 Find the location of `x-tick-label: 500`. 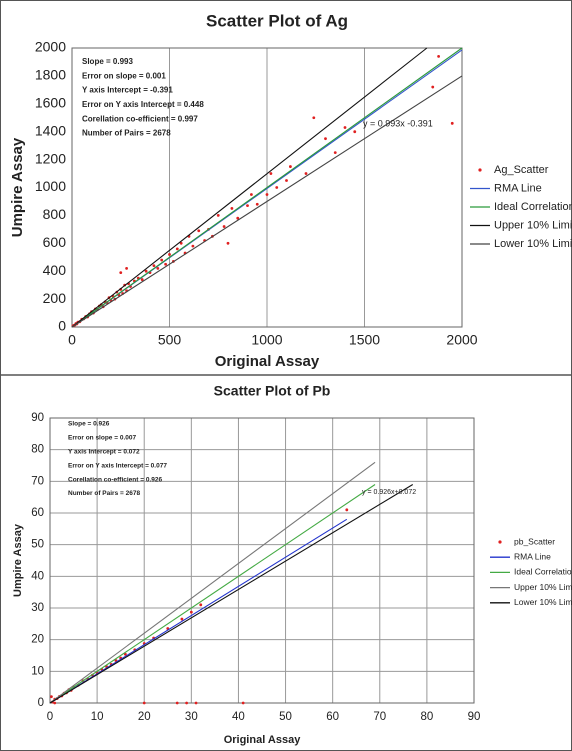

x-tick-label: 500 is located at coordinates (170, 340).